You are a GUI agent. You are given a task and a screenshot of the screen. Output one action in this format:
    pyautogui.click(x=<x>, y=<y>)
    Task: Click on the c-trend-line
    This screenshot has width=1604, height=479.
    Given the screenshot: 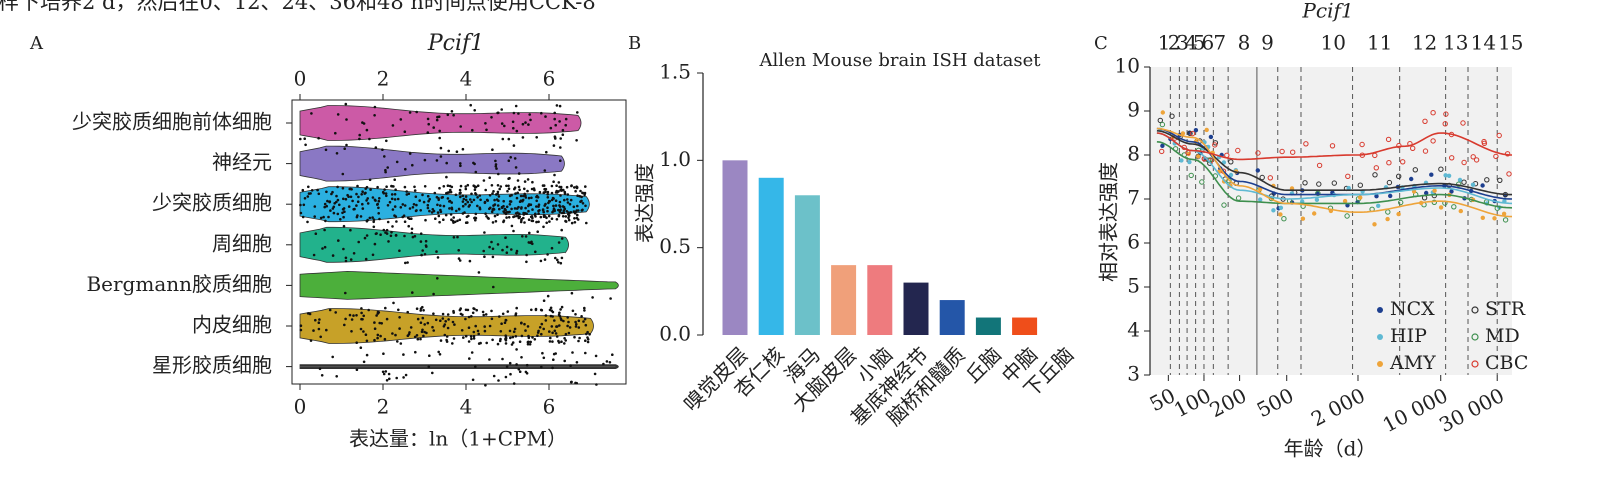 What is the action you would take?
    pyautogui.click(x=1334, y=168)
    